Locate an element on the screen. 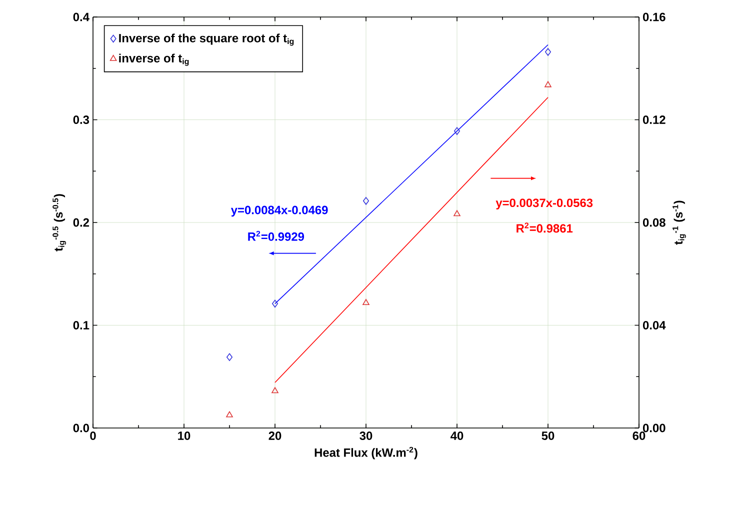  y-tick-label: 0.4 is located at coordinates (81, 17).